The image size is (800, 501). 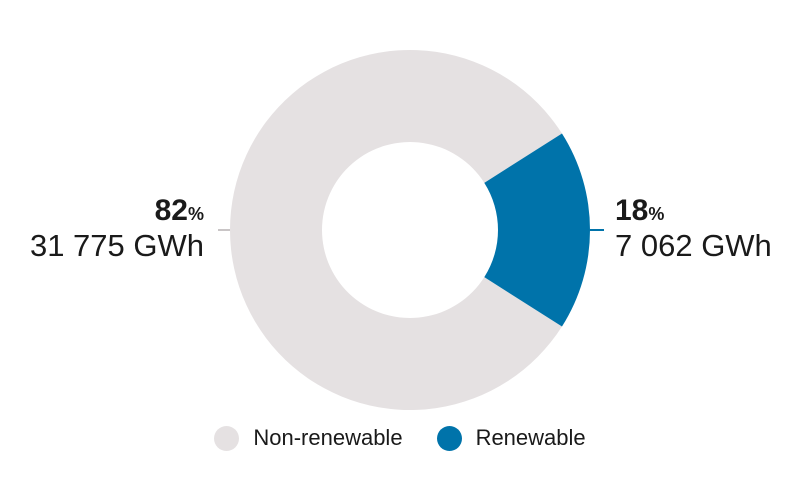 I want to click on legend-label-non-renewable: Non-renewable, so click(x=328, y=437).